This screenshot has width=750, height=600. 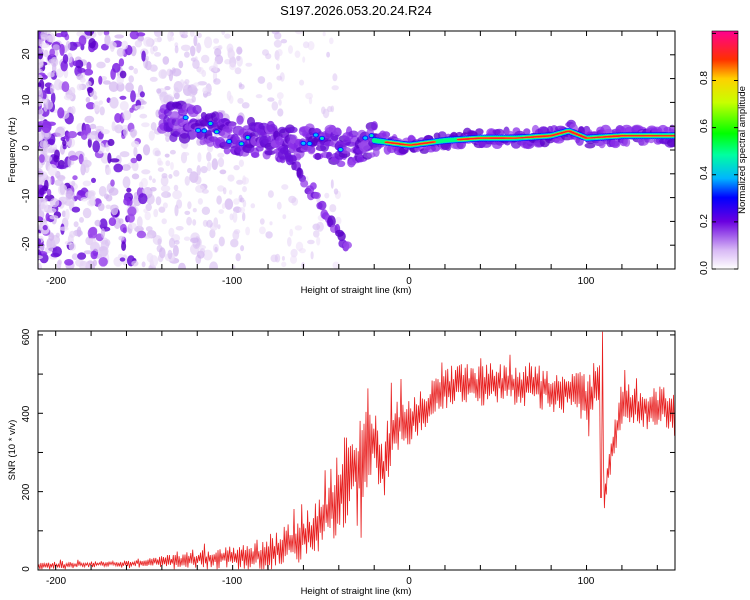 What do you see at coordinates (26, 243) in the screenshot?
I see `y-tick-label: -20` at bounding box center [26, 243].